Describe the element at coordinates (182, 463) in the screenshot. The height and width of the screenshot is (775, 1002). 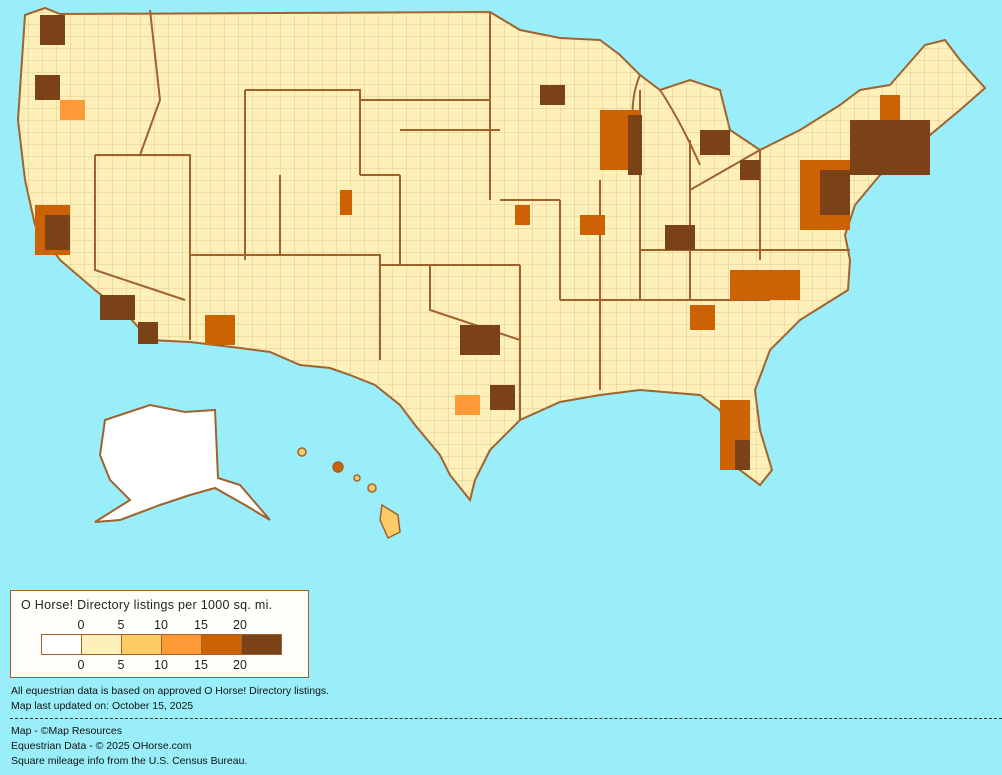
I see `alaska` at that location.